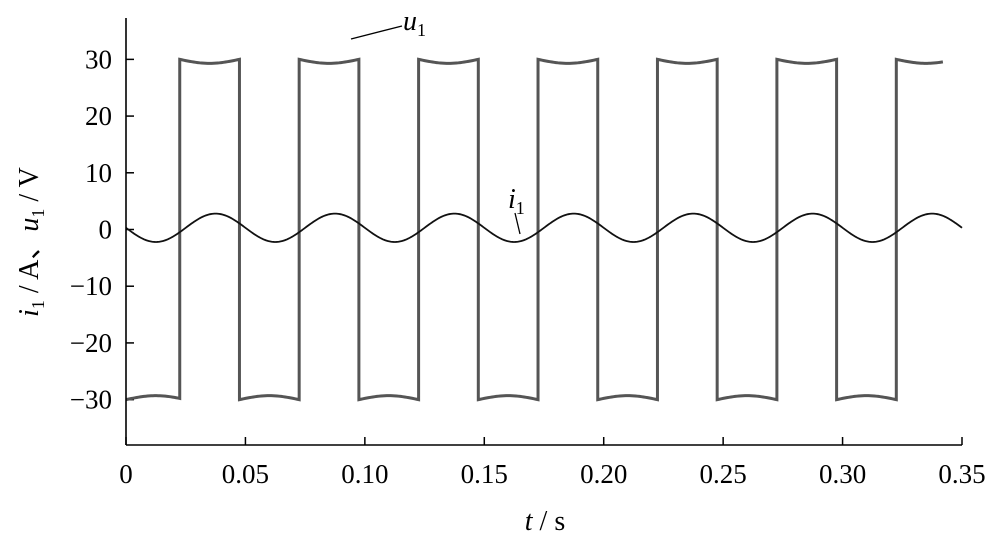  Describe the element at coordinates (545, 521) in the screenshot. I see `x-axis-title: t / s` at that location.